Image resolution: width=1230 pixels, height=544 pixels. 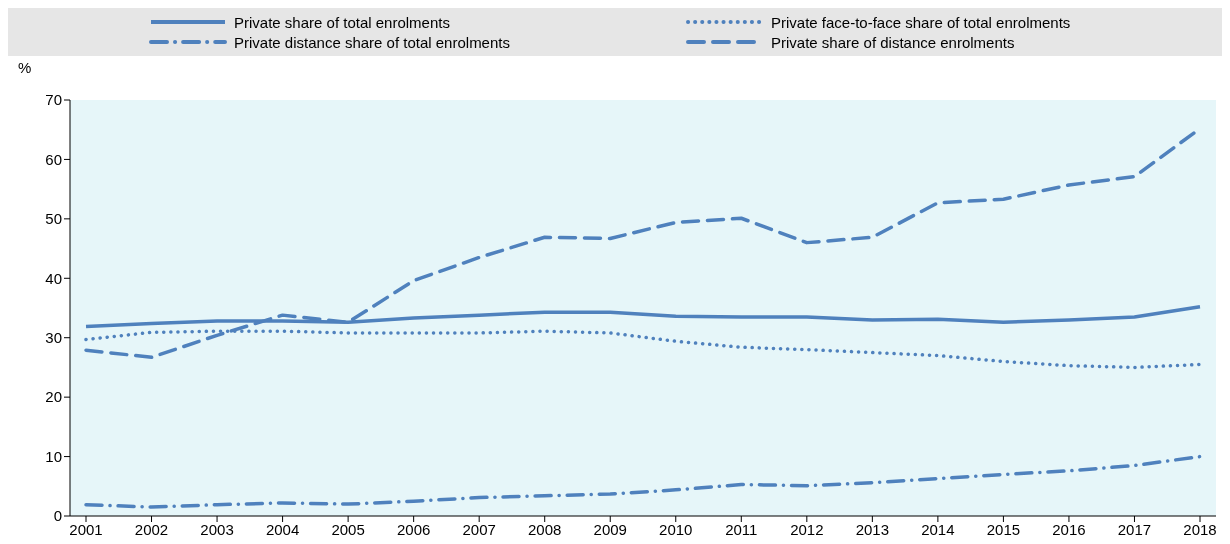 I want to click on y-tick-label: 20, so click(x=53, y=397).